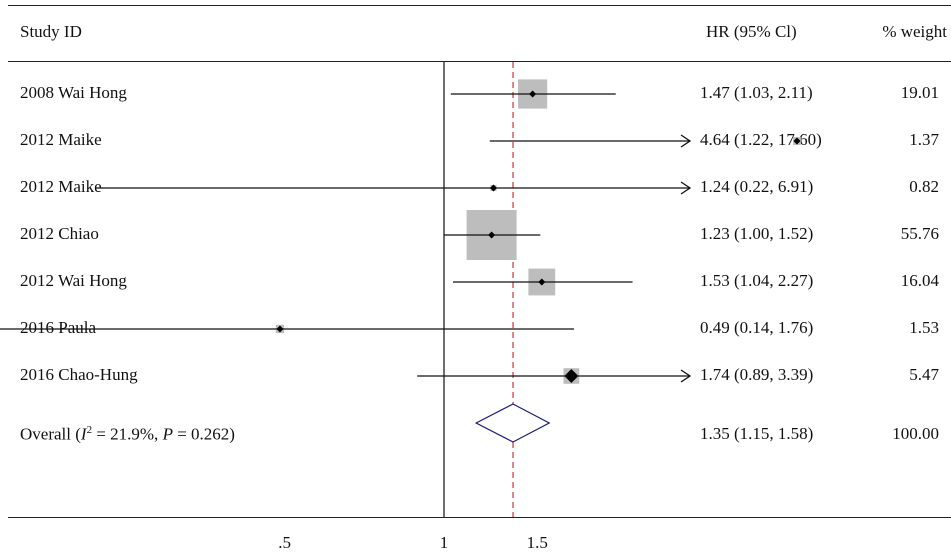 The image size is (951, 560). I want to click on header-rule, so click(479, 61).